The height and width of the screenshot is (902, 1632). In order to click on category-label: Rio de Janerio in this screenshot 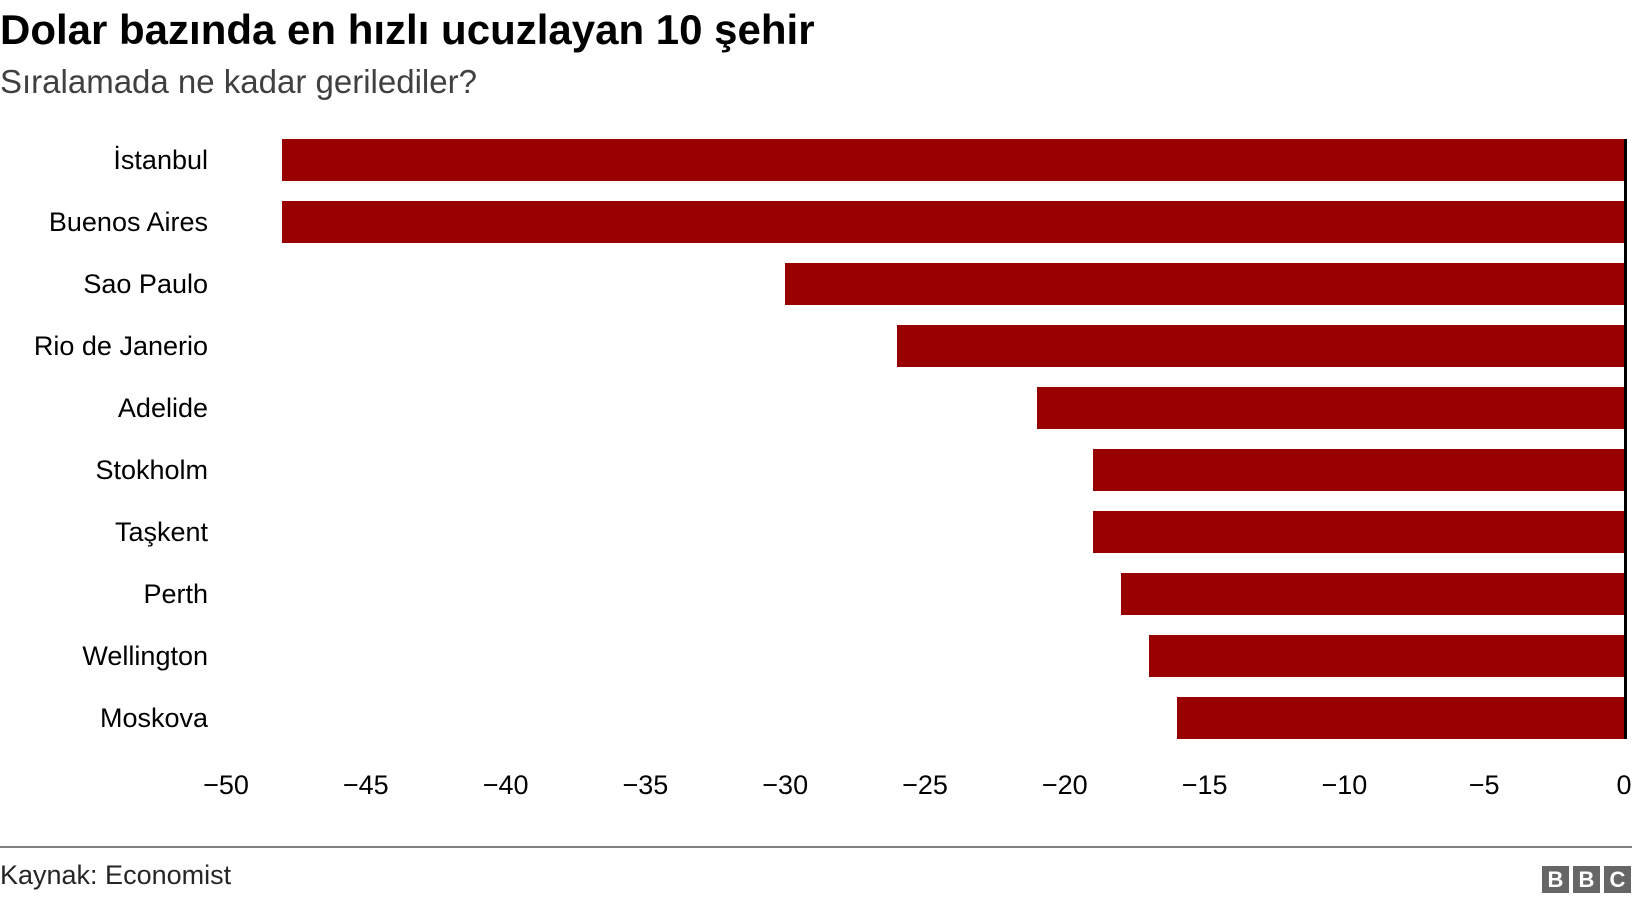, I will do `click(120, 346)`.